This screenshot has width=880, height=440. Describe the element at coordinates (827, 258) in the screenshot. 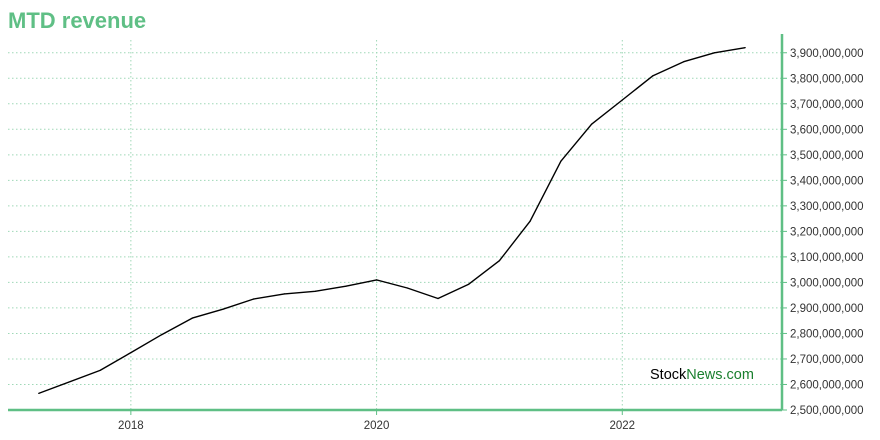

I see `y-tick-label: 3,100,000,000` at that location.